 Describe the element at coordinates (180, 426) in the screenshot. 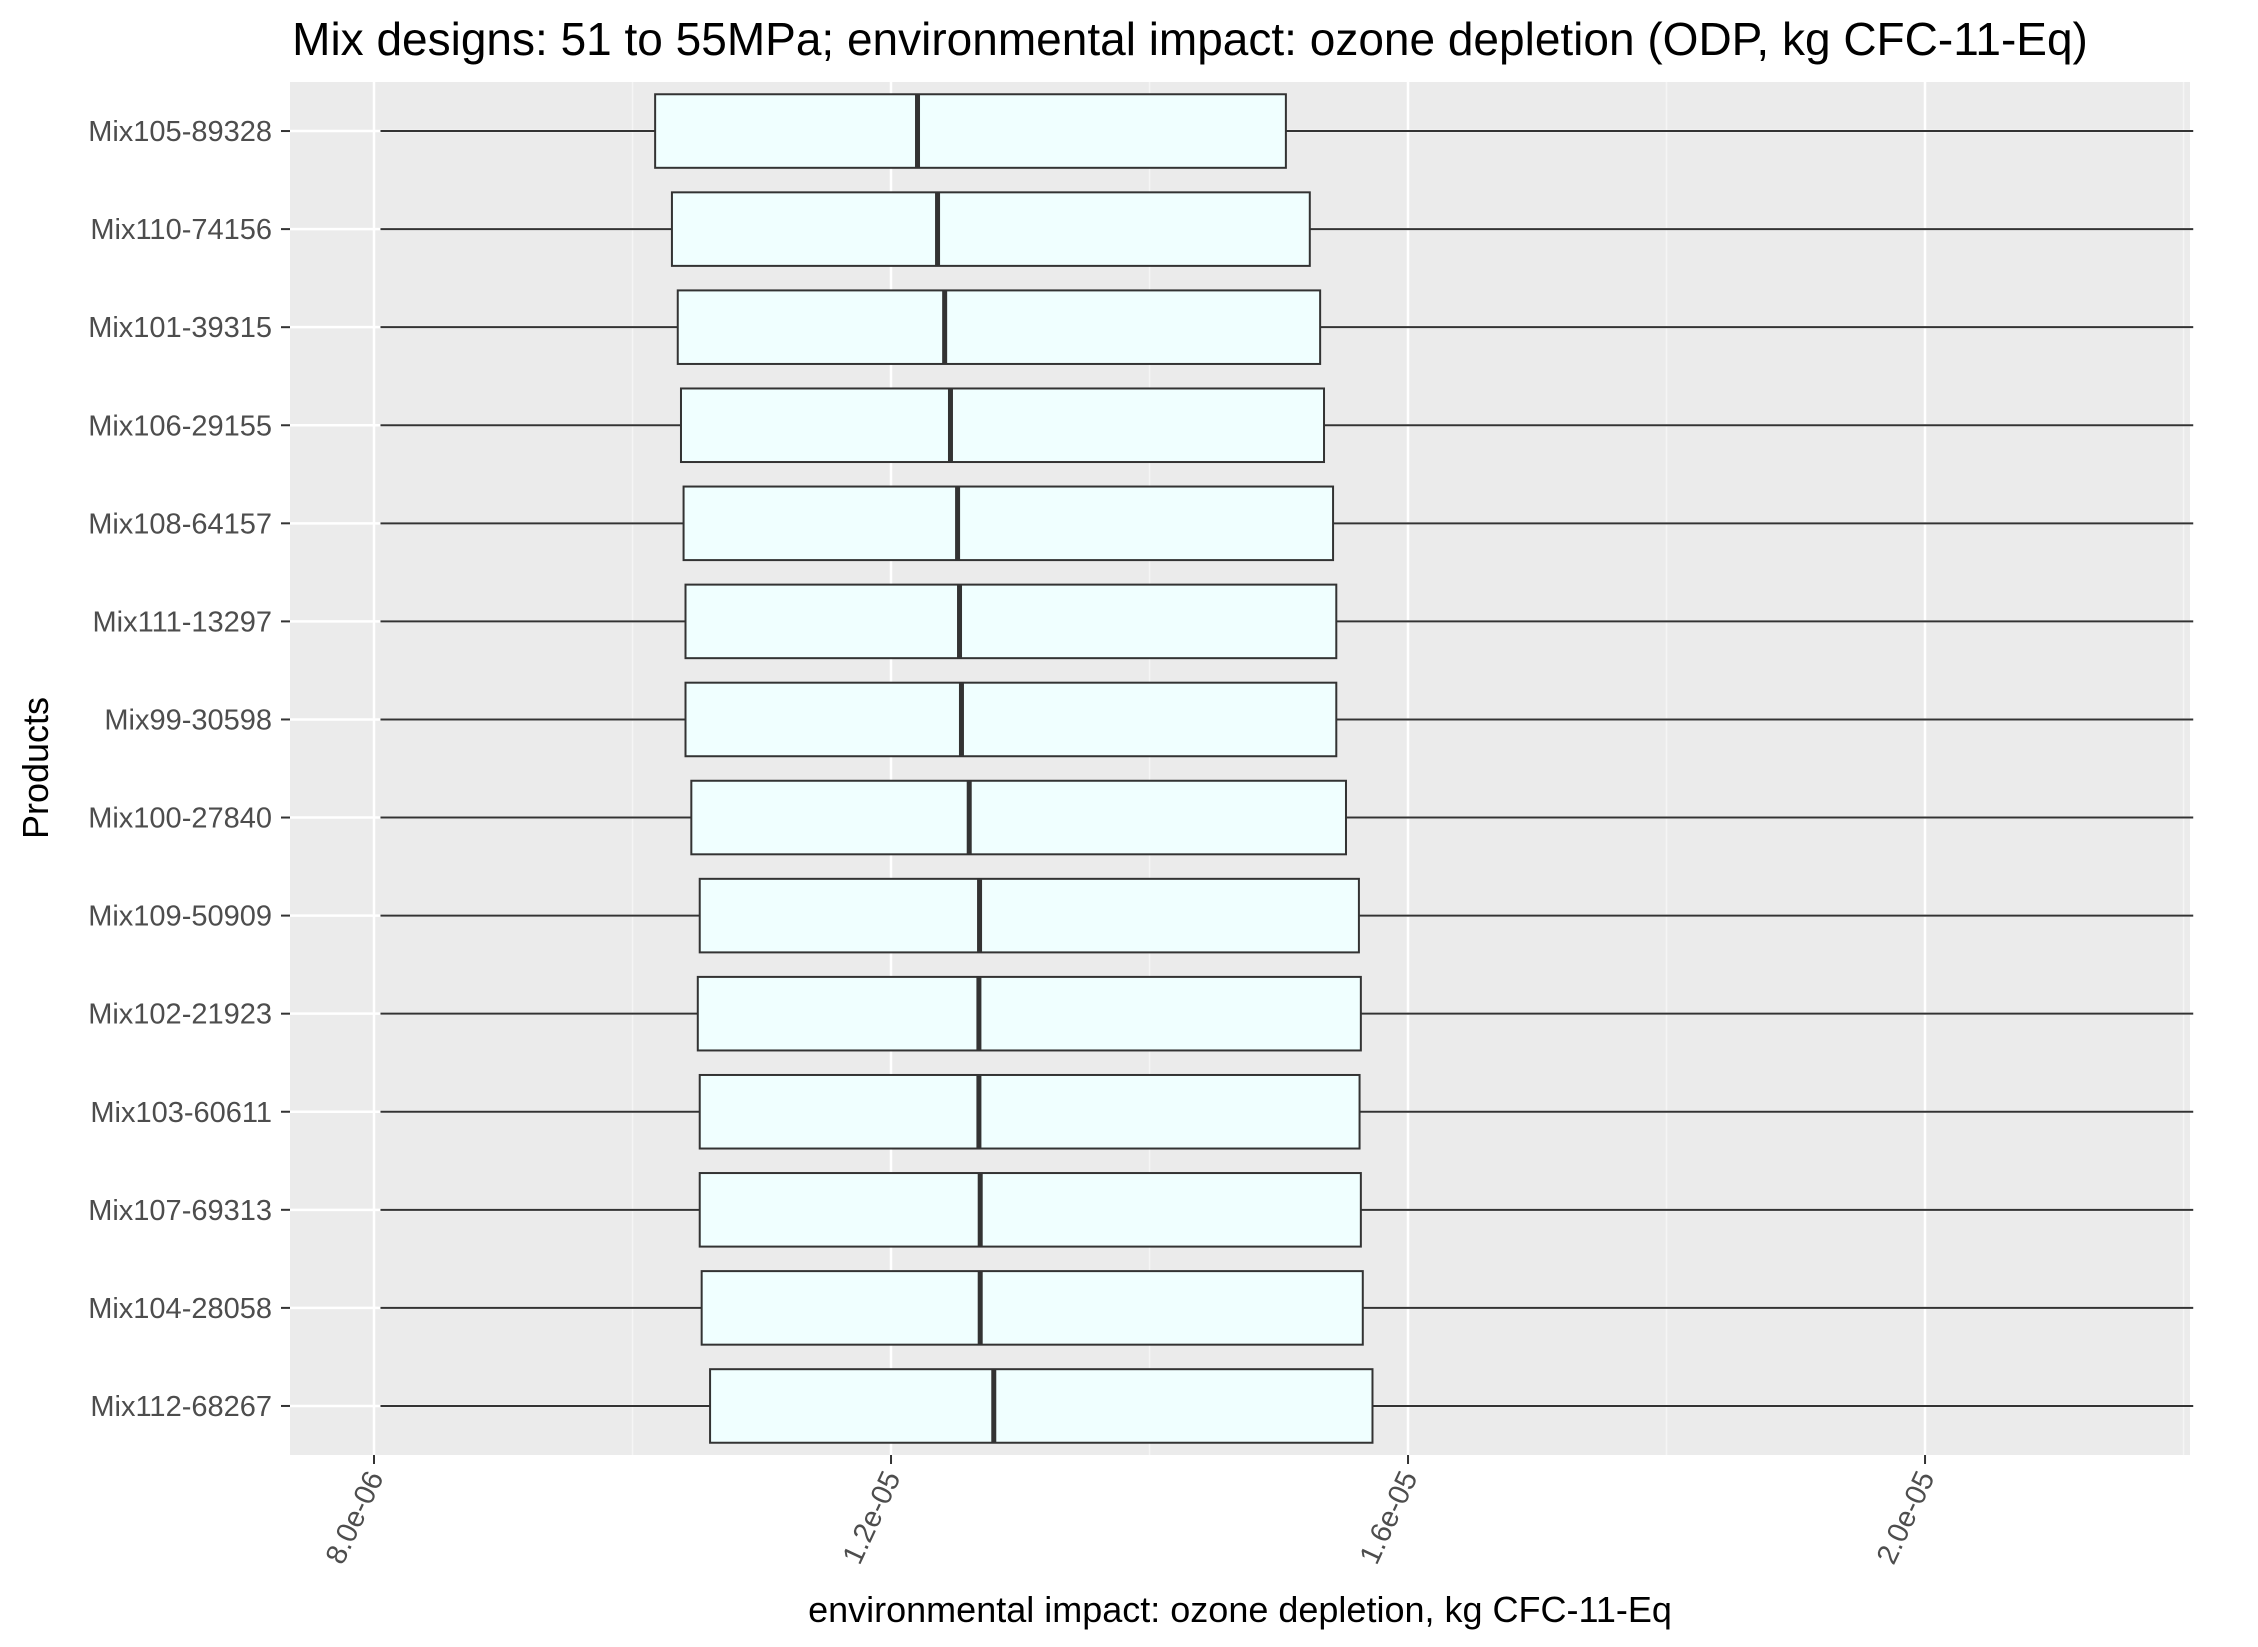

I see `y-tick-label: Mix106-29155` at that location.